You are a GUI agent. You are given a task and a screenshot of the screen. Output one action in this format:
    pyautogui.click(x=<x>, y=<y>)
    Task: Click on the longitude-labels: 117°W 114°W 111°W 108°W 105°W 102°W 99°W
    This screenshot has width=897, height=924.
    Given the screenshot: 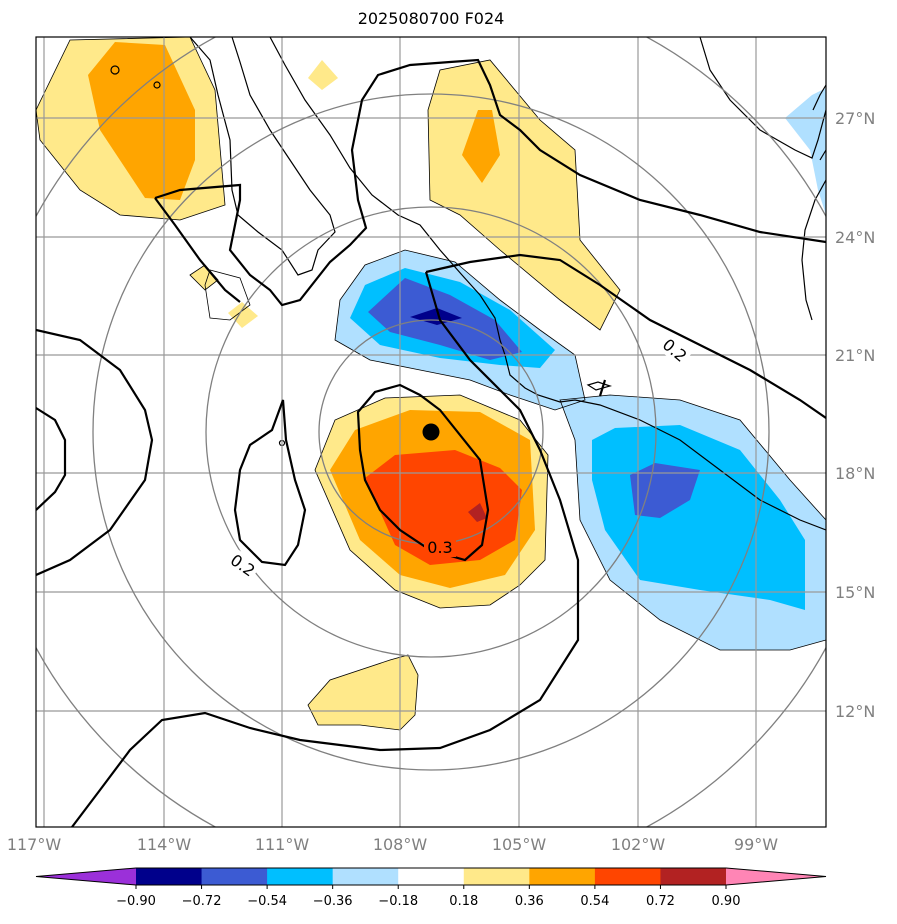 What is the action you would take?
    pyautogui.click(x=392, y=844)
    